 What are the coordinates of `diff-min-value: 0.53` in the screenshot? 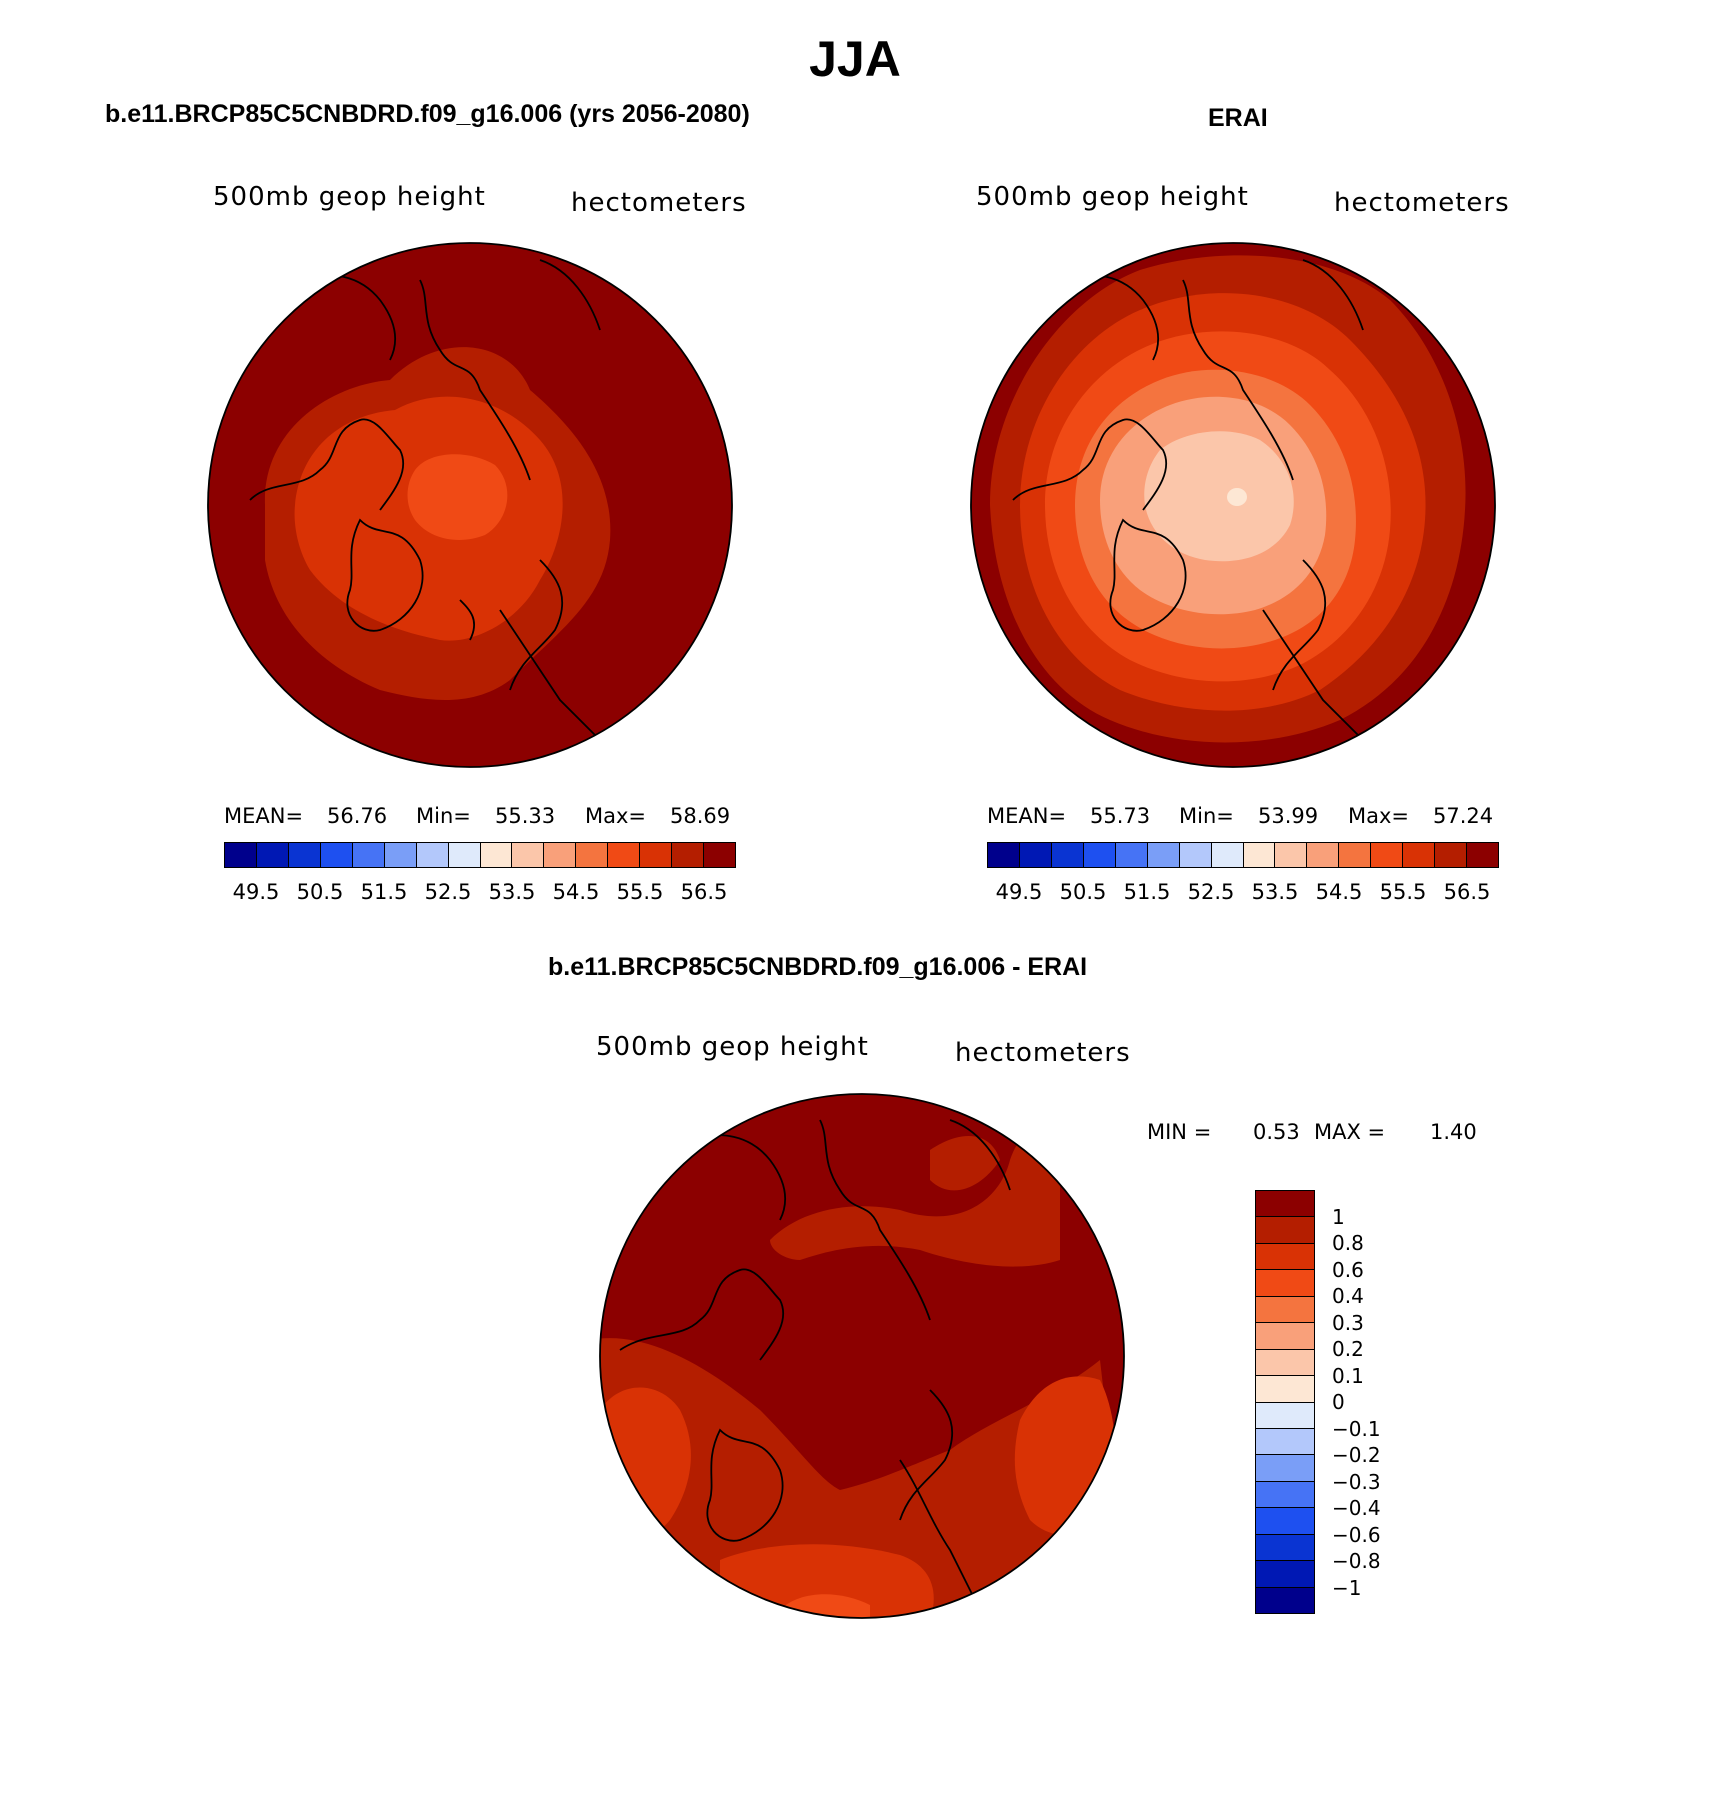 It's located at (1276, 1132).